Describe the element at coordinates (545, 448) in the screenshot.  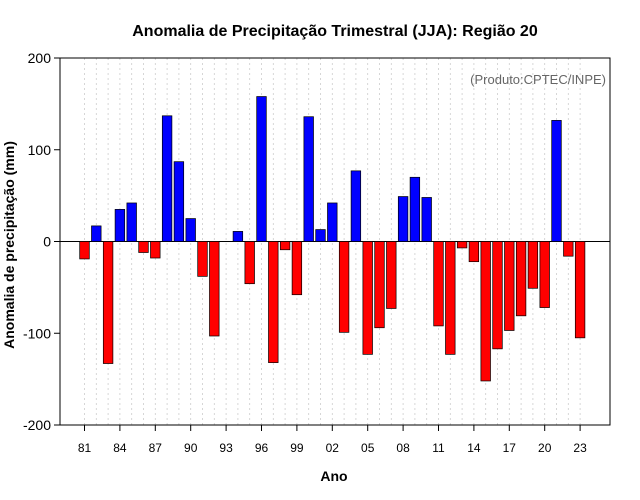
I see `x-tick-label-2020: 20` at that location.